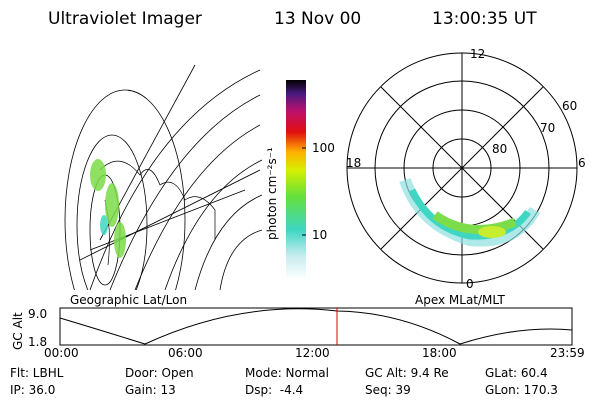  I want to click on x-tick-label: 23:59, so click(567, 353).